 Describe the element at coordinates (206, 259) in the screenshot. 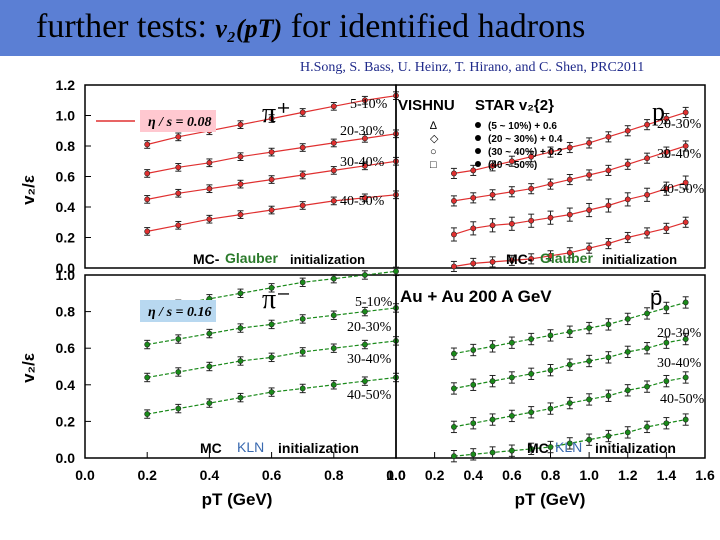

I see `init-label-top-left-prefix: MC-` at that location.